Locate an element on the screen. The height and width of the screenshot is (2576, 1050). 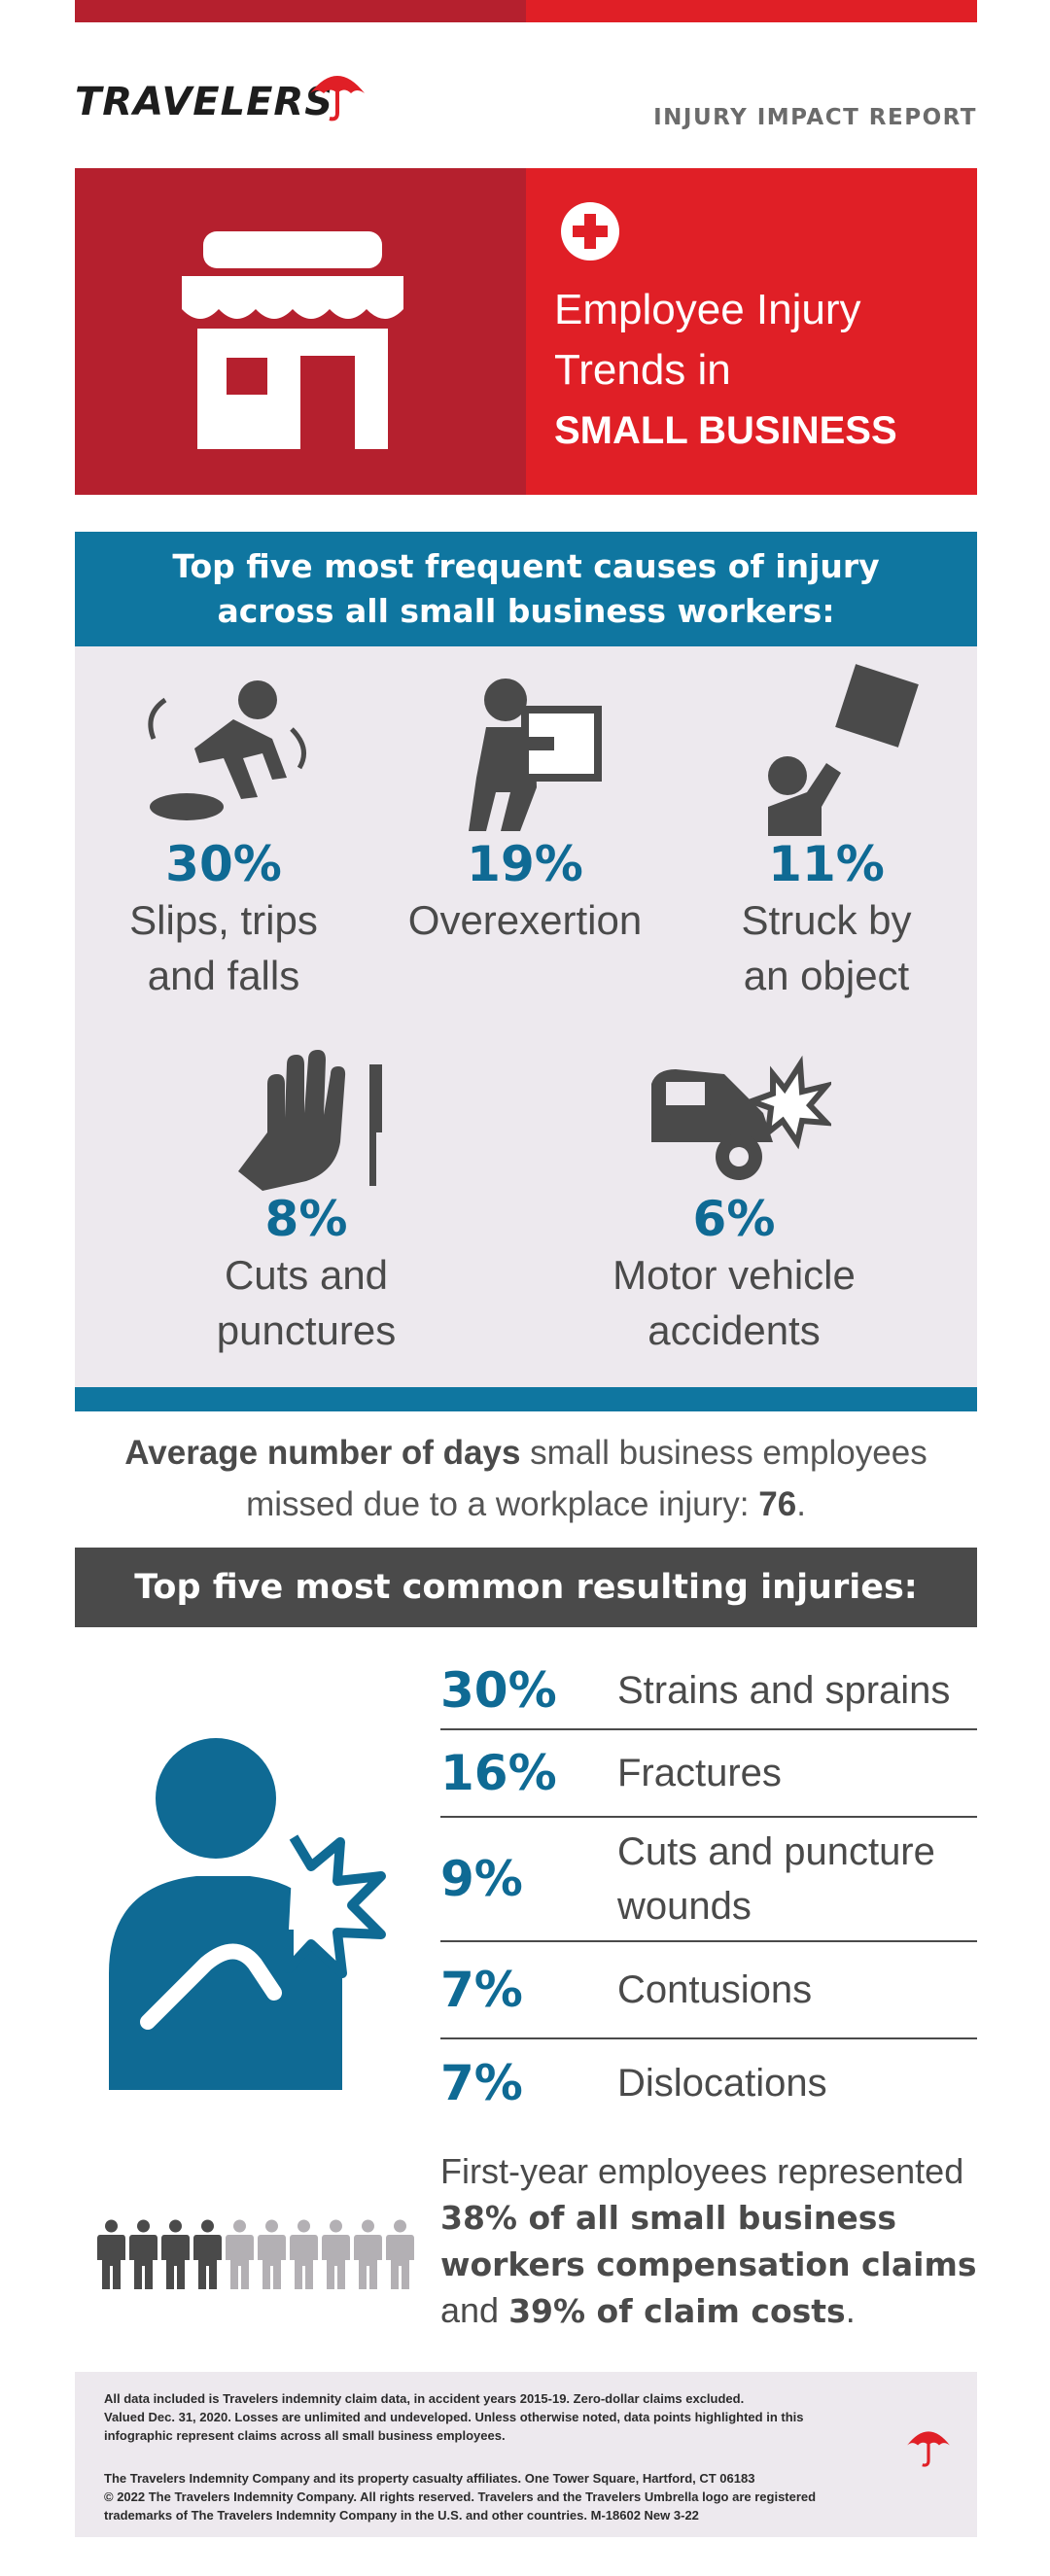
top-bar-red is located at coordinates (751, 11).